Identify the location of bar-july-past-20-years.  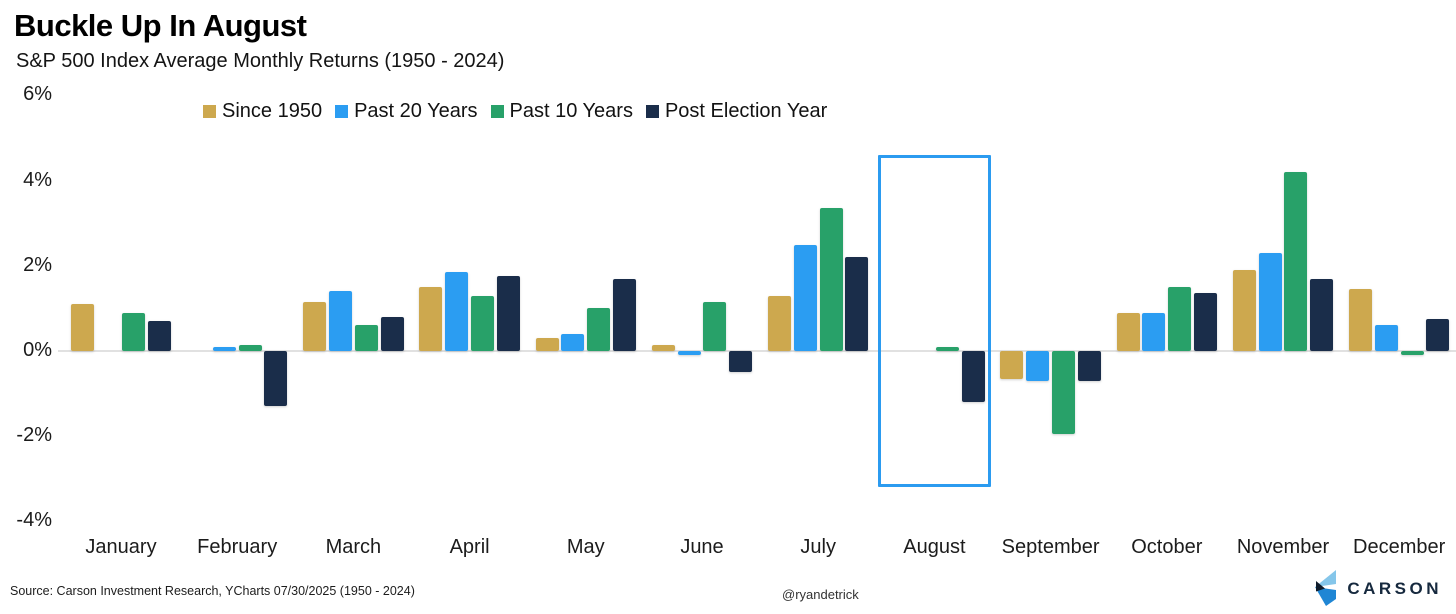
(805, 297).